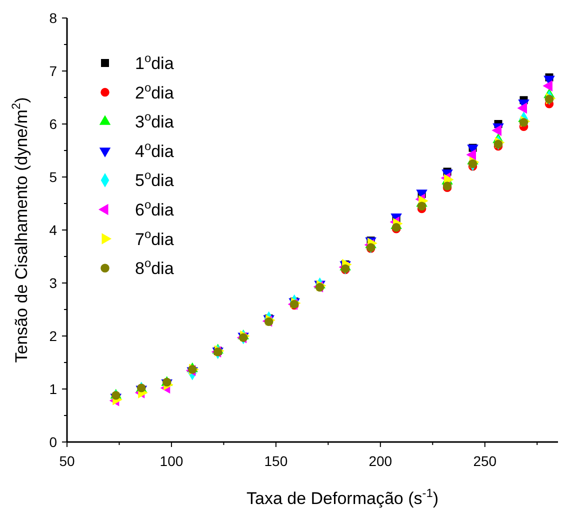 The width and height of the screenshot is (561, 512). Describe the element at coordinates (53, 18) in the screenshot. I see `y-tick-label: 8` at that location.